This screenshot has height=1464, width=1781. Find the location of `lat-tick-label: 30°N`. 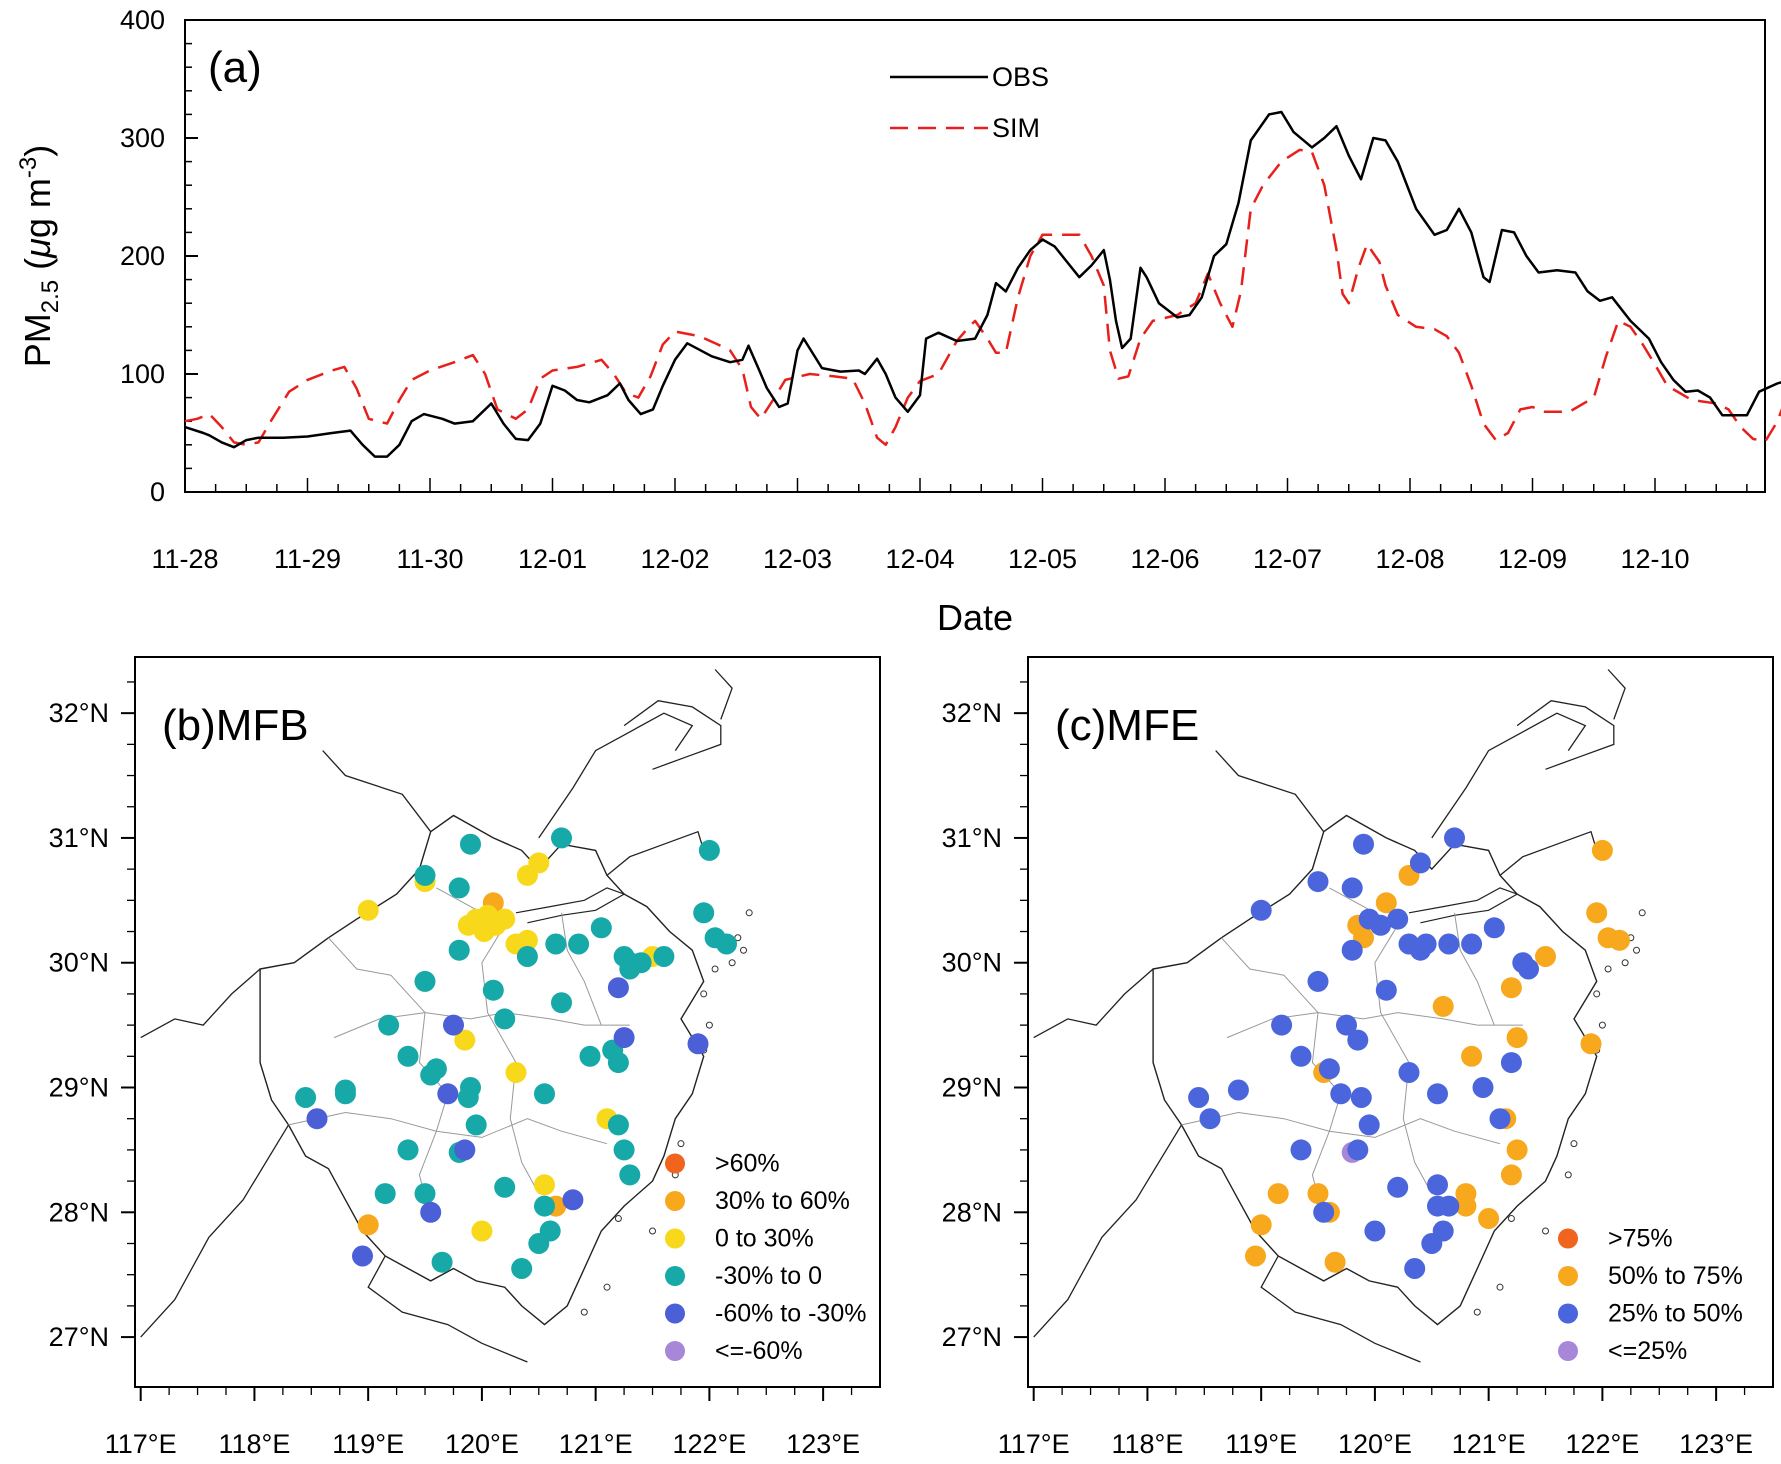

lat-tick-label: 30°N is located at coordinates (79, 963).